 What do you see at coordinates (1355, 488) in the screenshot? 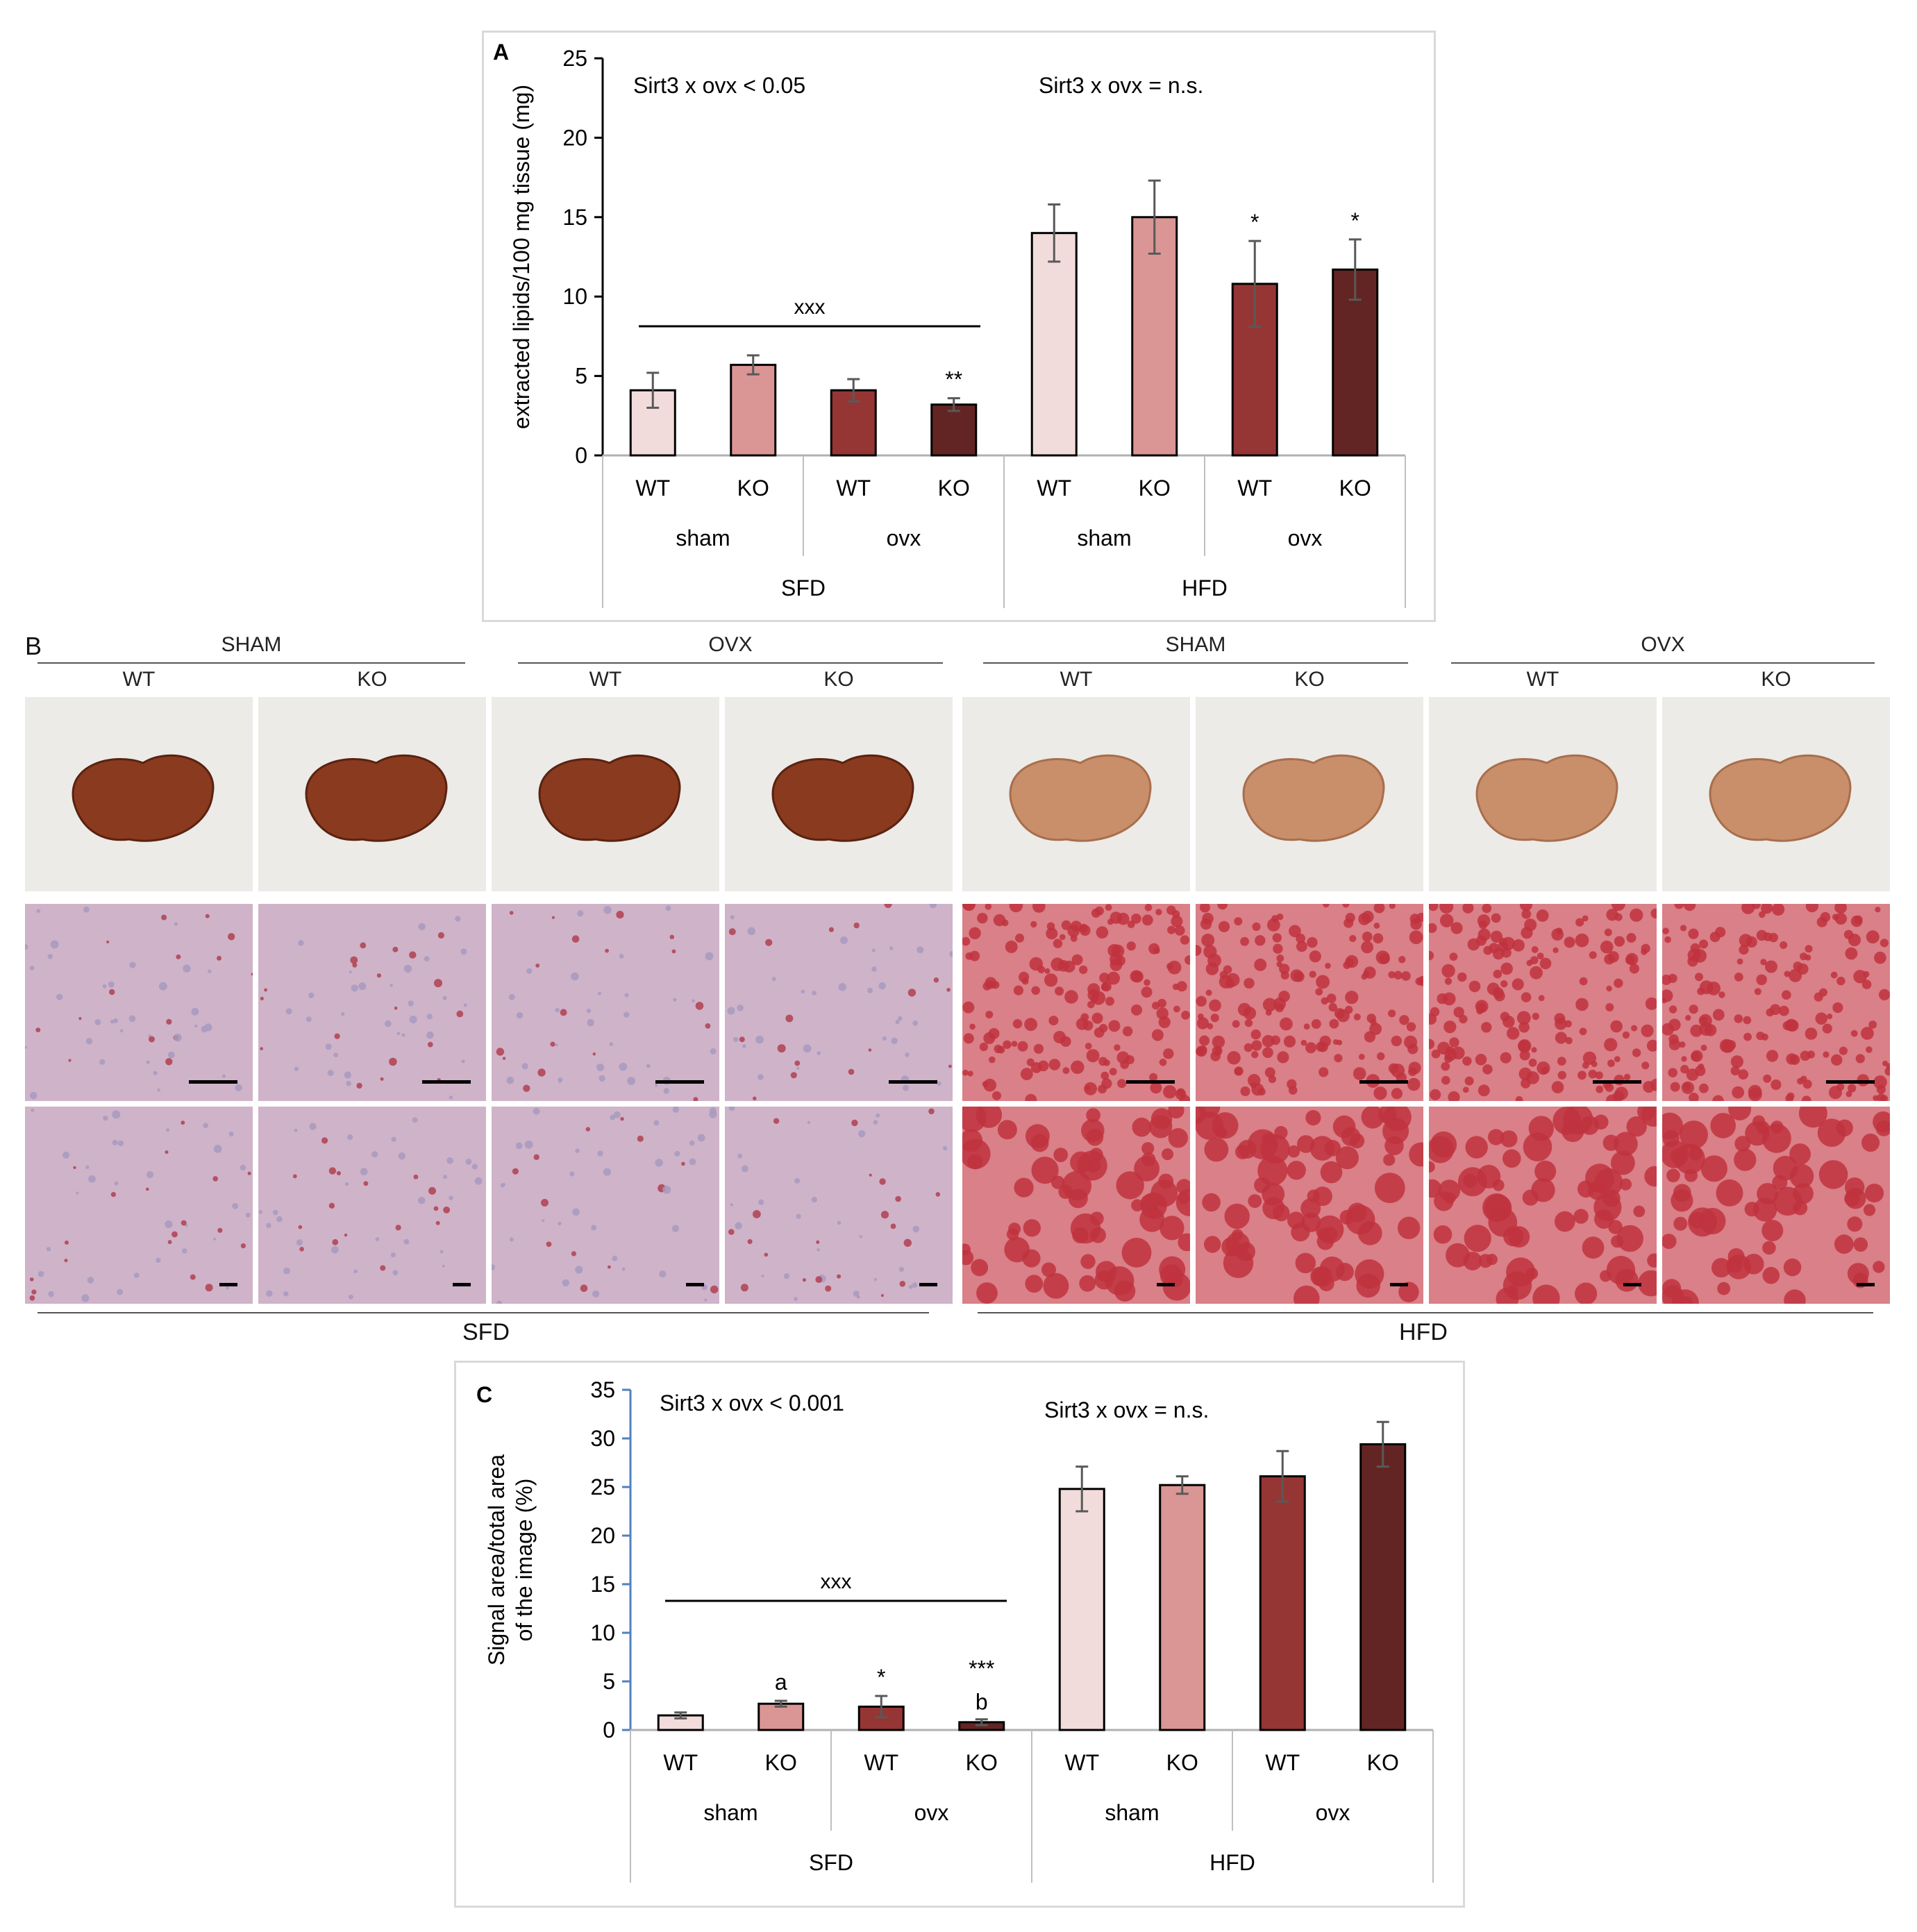
I see `category-label: KO` at bounding box center [1355, 488].